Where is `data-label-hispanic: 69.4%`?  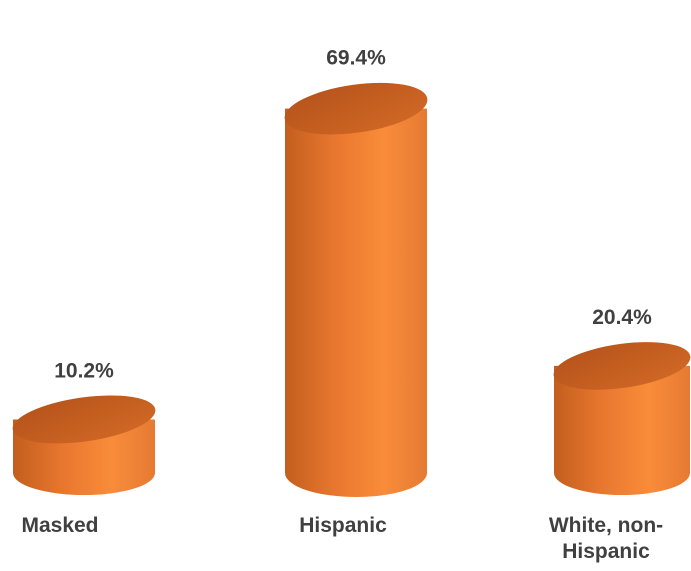
data-label-hispanic: 69.4% is located at coordinates (356, 58).